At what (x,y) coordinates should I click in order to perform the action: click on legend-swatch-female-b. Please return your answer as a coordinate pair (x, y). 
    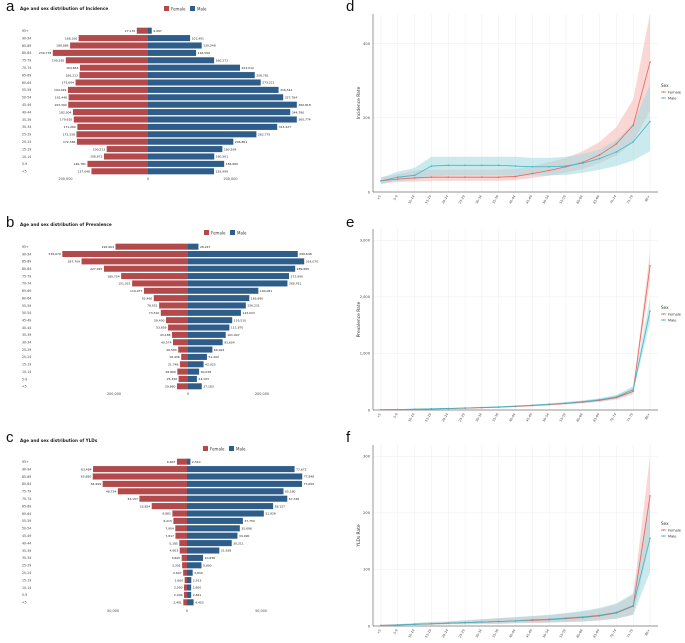
    Looking at the image, I should click on (206, 232).